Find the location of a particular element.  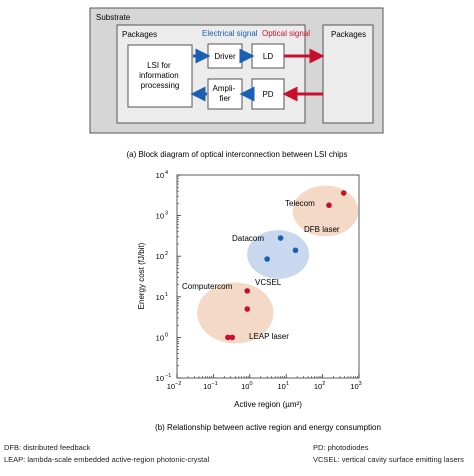

amplifier-label: Ampli- fier is located at coordinates (225, 93).